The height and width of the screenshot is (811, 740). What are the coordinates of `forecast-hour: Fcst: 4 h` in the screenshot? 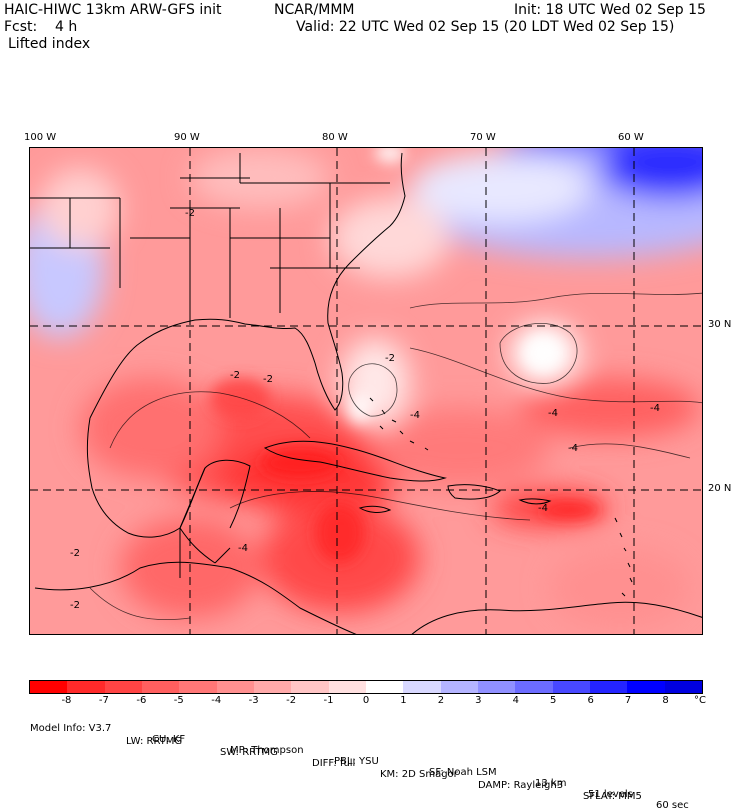 It's located at (41, 27).